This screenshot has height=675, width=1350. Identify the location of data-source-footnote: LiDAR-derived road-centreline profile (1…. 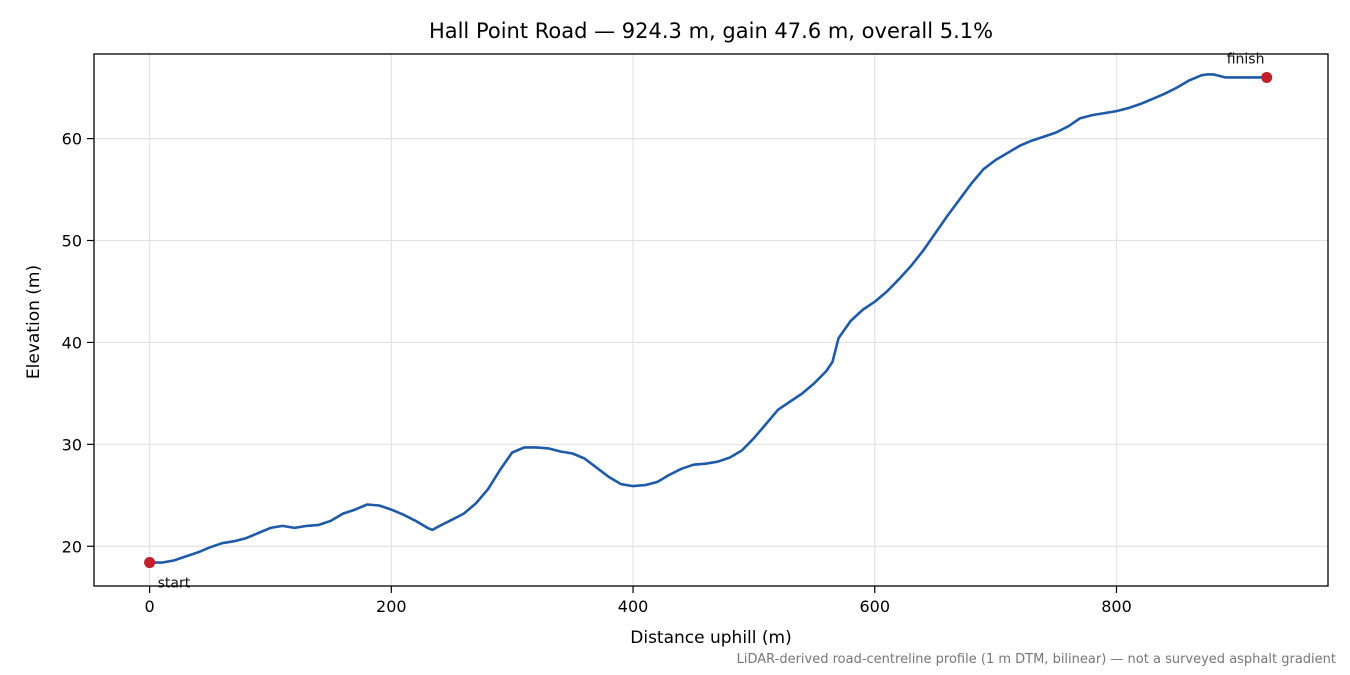
(1036, 659).